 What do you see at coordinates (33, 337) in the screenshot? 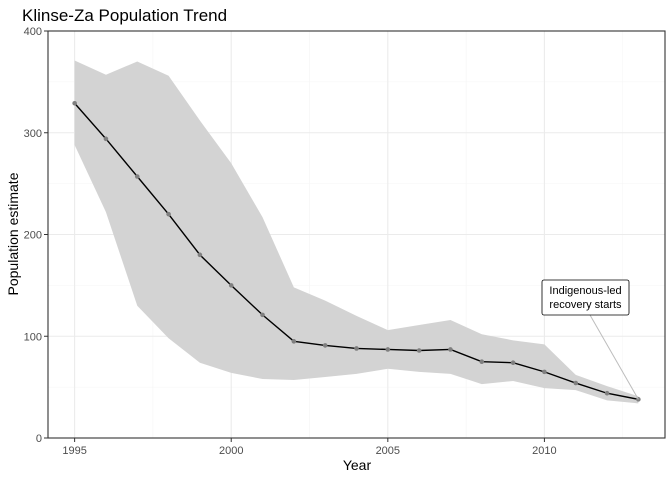
I see `y-tick-label: 100` at bounding box center [33, 337].